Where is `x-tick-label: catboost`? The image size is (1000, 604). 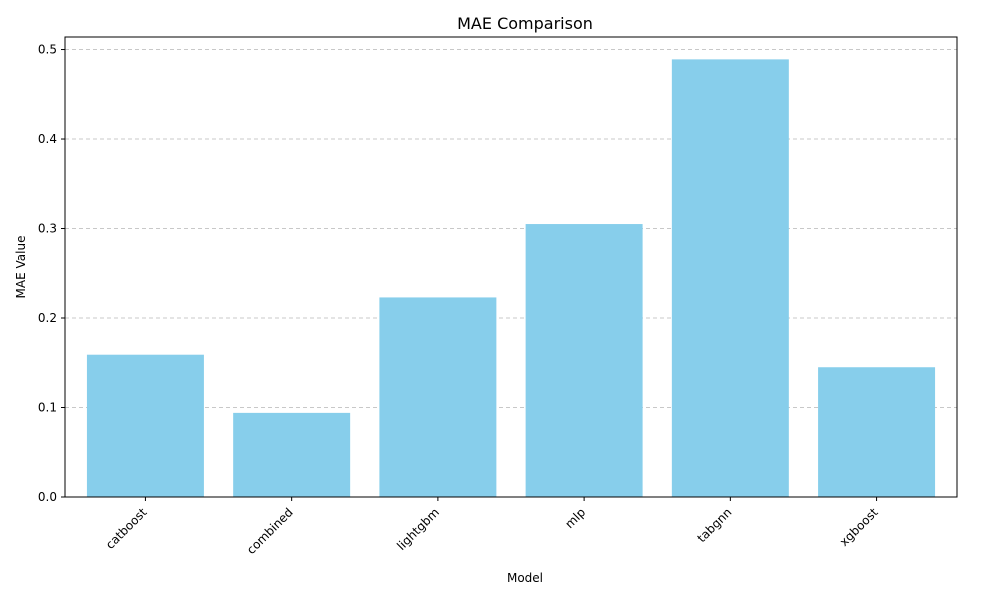
x-tick-label: catboost is located at coordinates (126, 528).